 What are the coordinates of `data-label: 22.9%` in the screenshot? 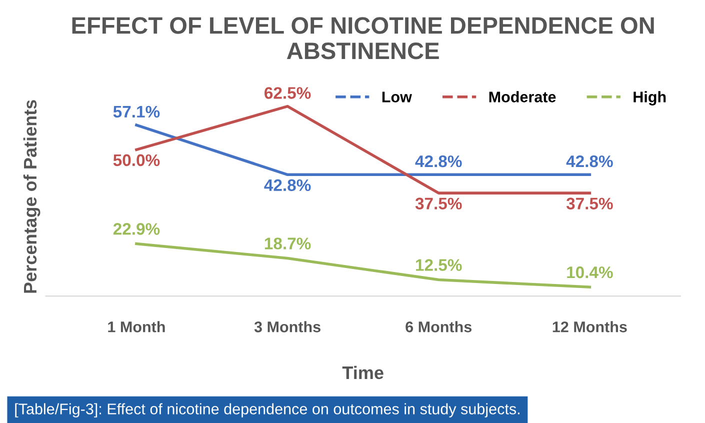 It's located at (136, 229).